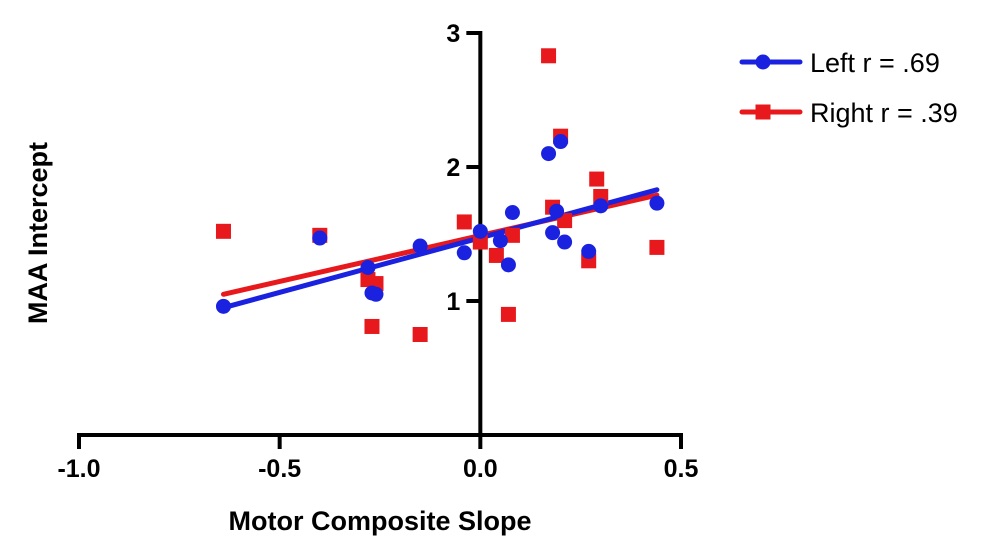 The width and height of the screenshot is (1000, 546). I want to click on x-axis-title: Motor Composite Slope, so click(380, 521).